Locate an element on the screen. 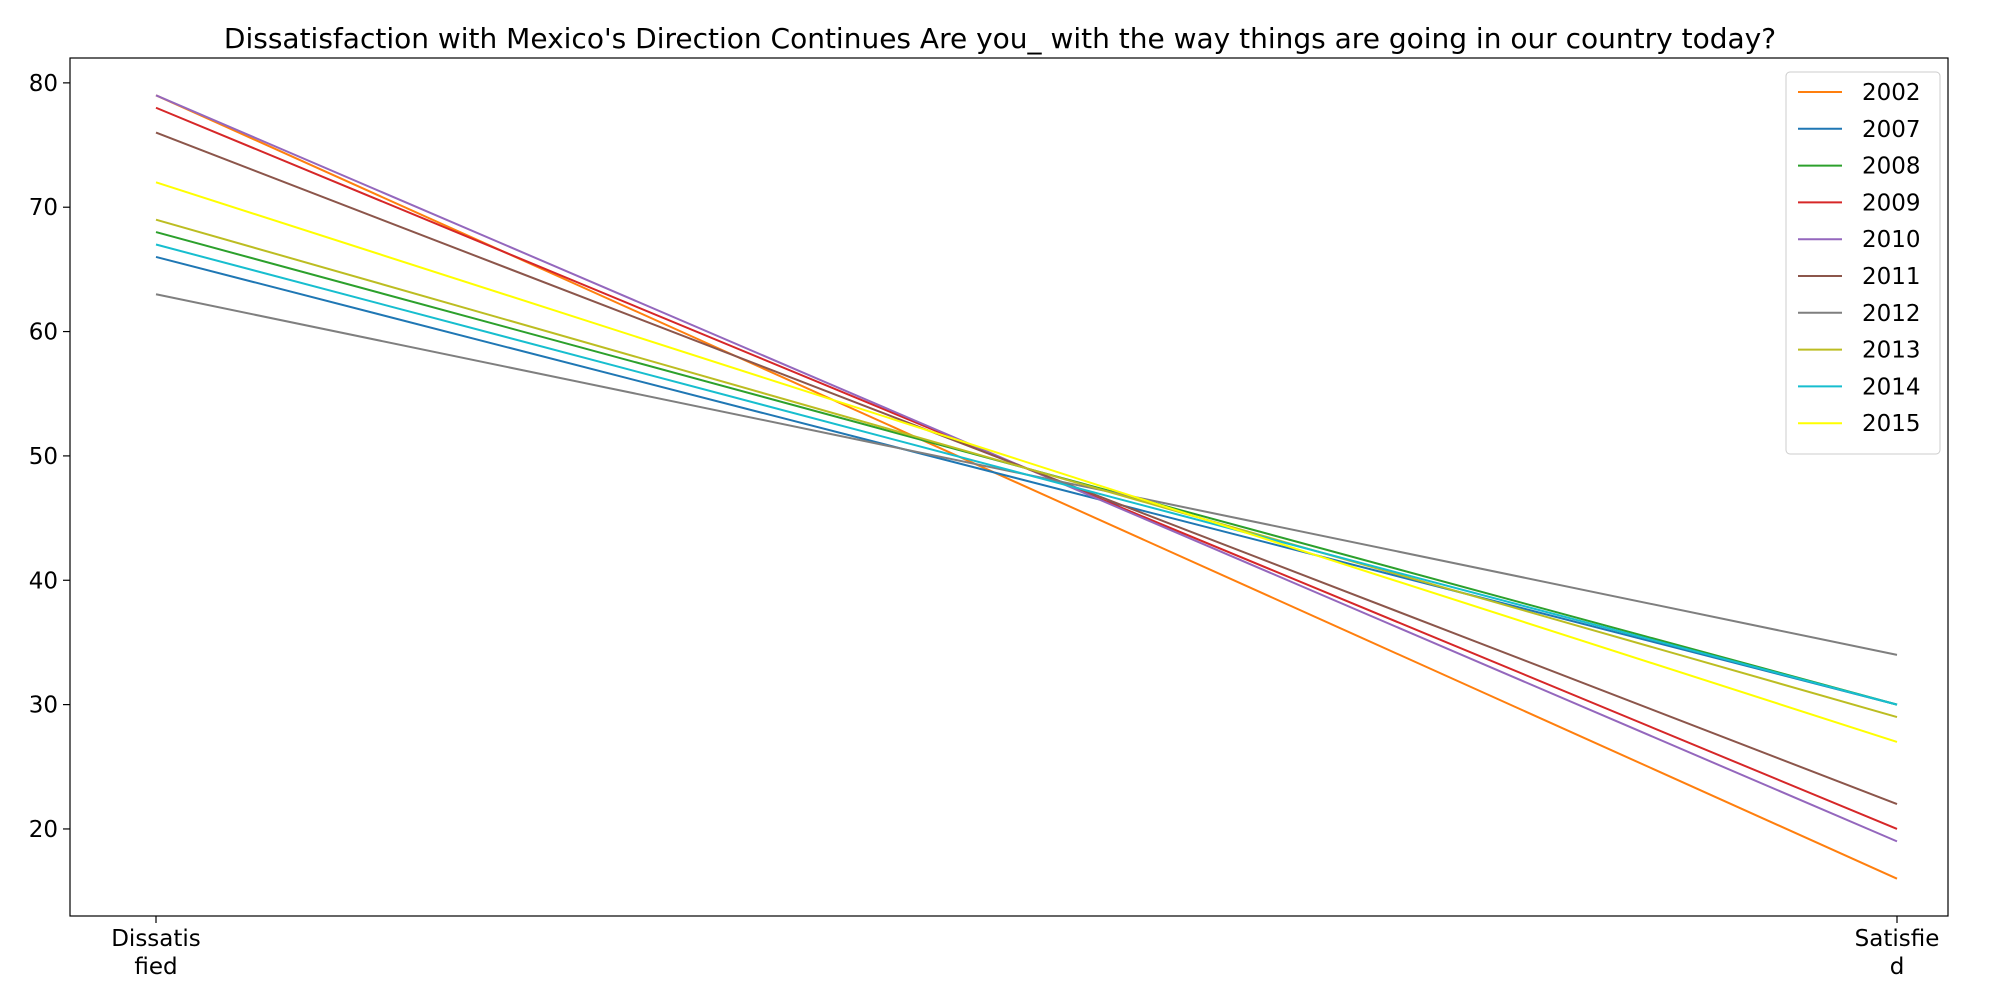 This screenshot has height=1000, width=2000. y-tick-label: 70 is located at coordinates (43, 208).